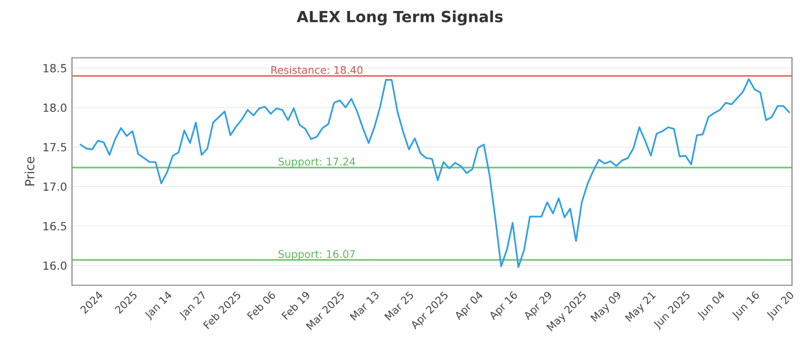 The height and width of the screenshot is (350, 800). What do you see at coordinates (193, 305) in the screenshot?
I see `x-tick-label: Jan 27` at bounding box center [193, 305].